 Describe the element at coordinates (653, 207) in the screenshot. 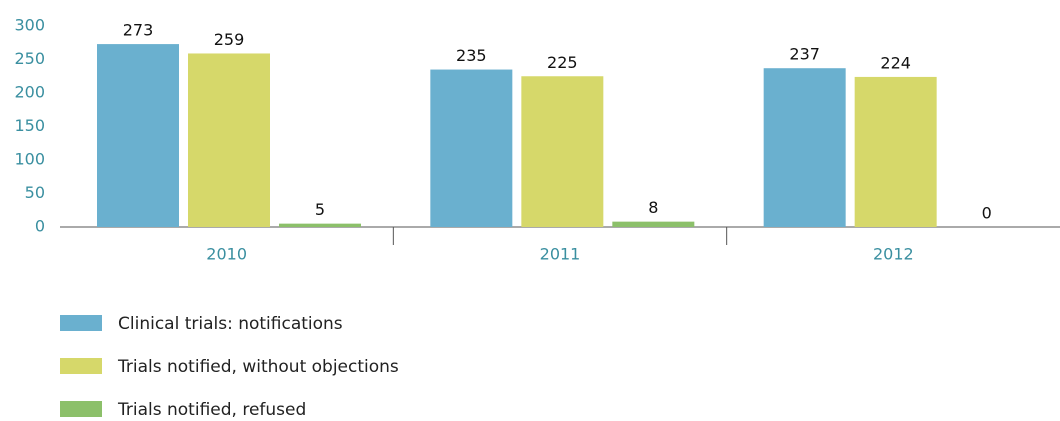

I see `data-label: 8` at that location.